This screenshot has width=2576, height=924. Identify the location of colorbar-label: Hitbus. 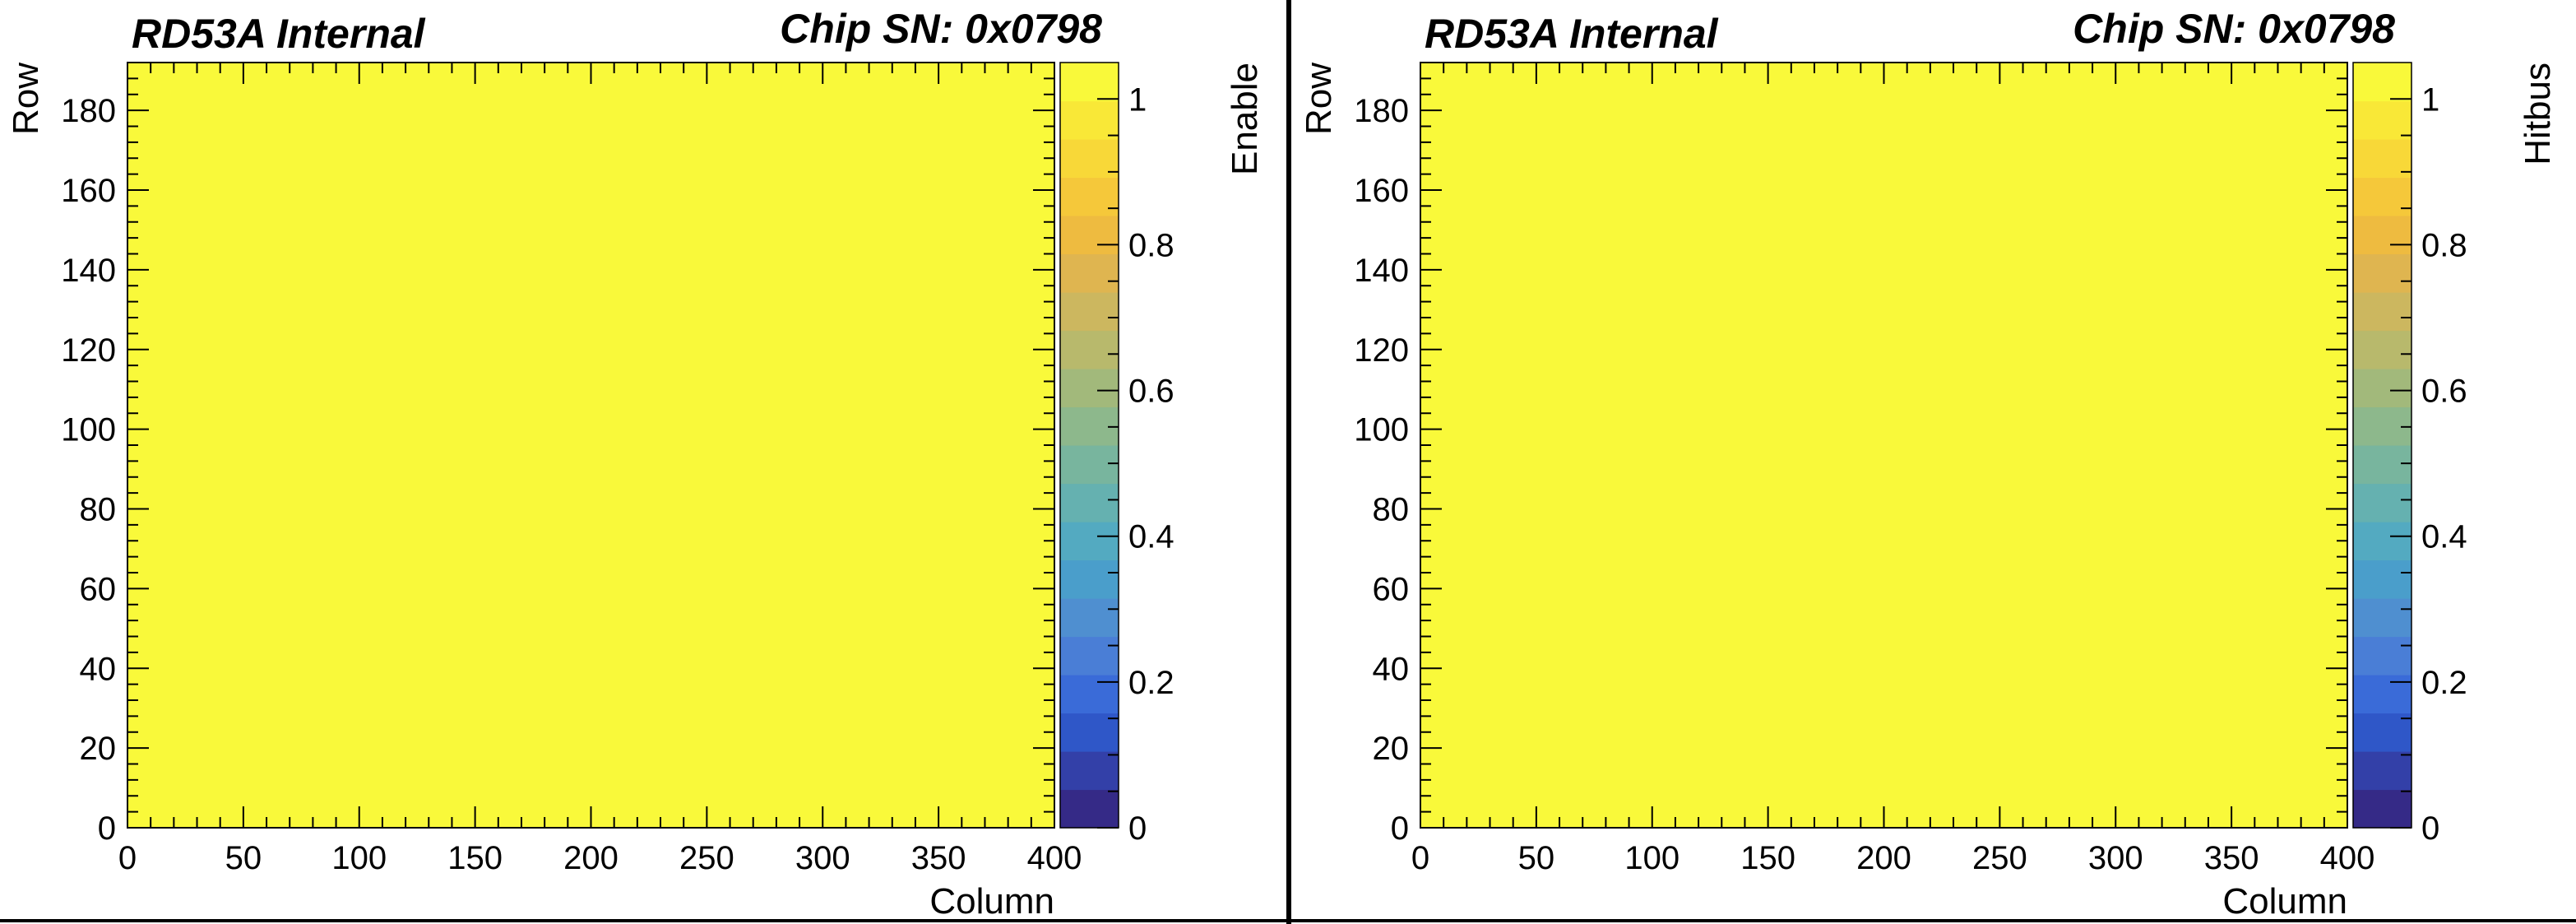
(2538, 114).